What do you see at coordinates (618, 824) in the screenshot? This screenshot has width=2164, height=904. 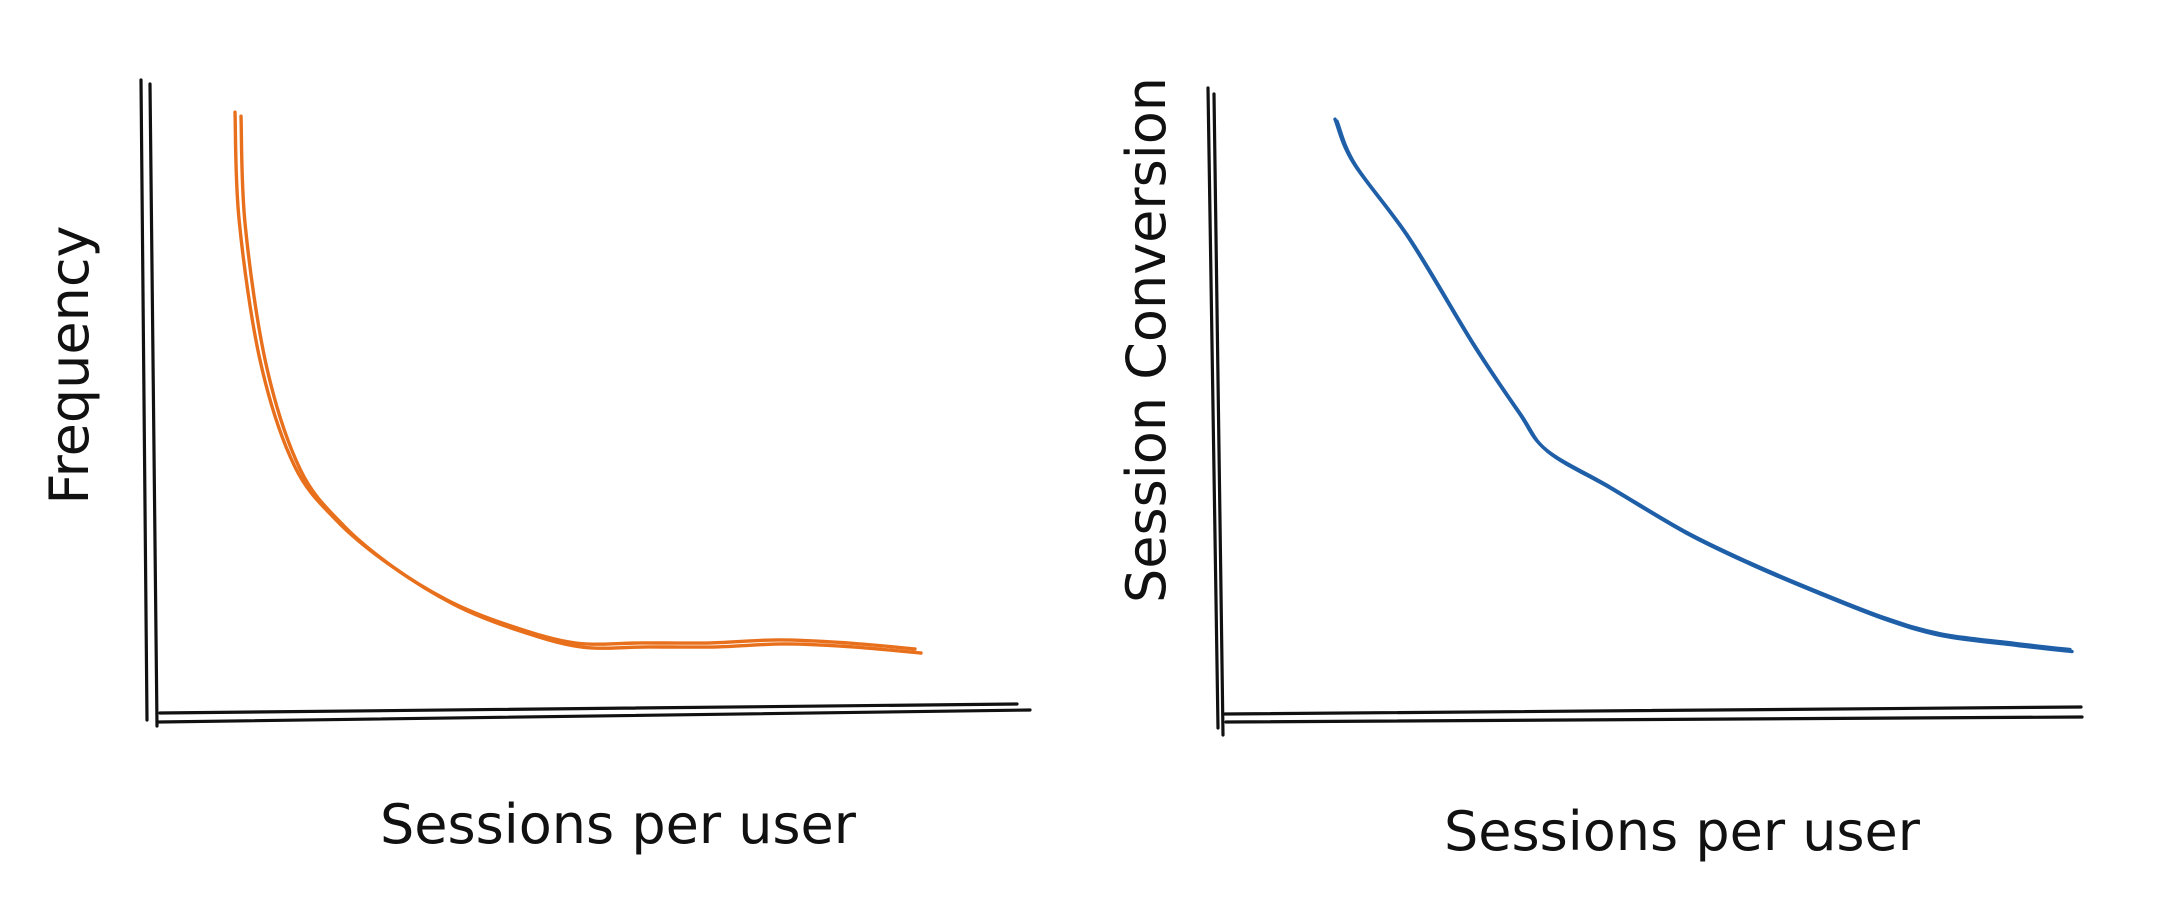 I see `frequency-x-axis-label: Sessions per user` at bounding box center [618, 824].